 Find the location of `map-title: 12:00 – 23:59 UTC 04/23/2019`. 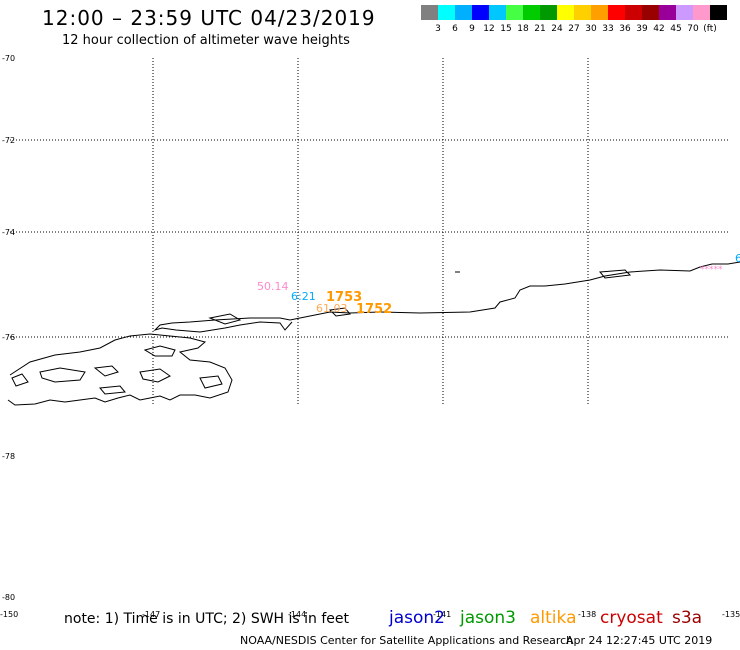

map-title: 12:00 – 23:59 UTC 04/23/2019 is located at coordinates (209, 18).